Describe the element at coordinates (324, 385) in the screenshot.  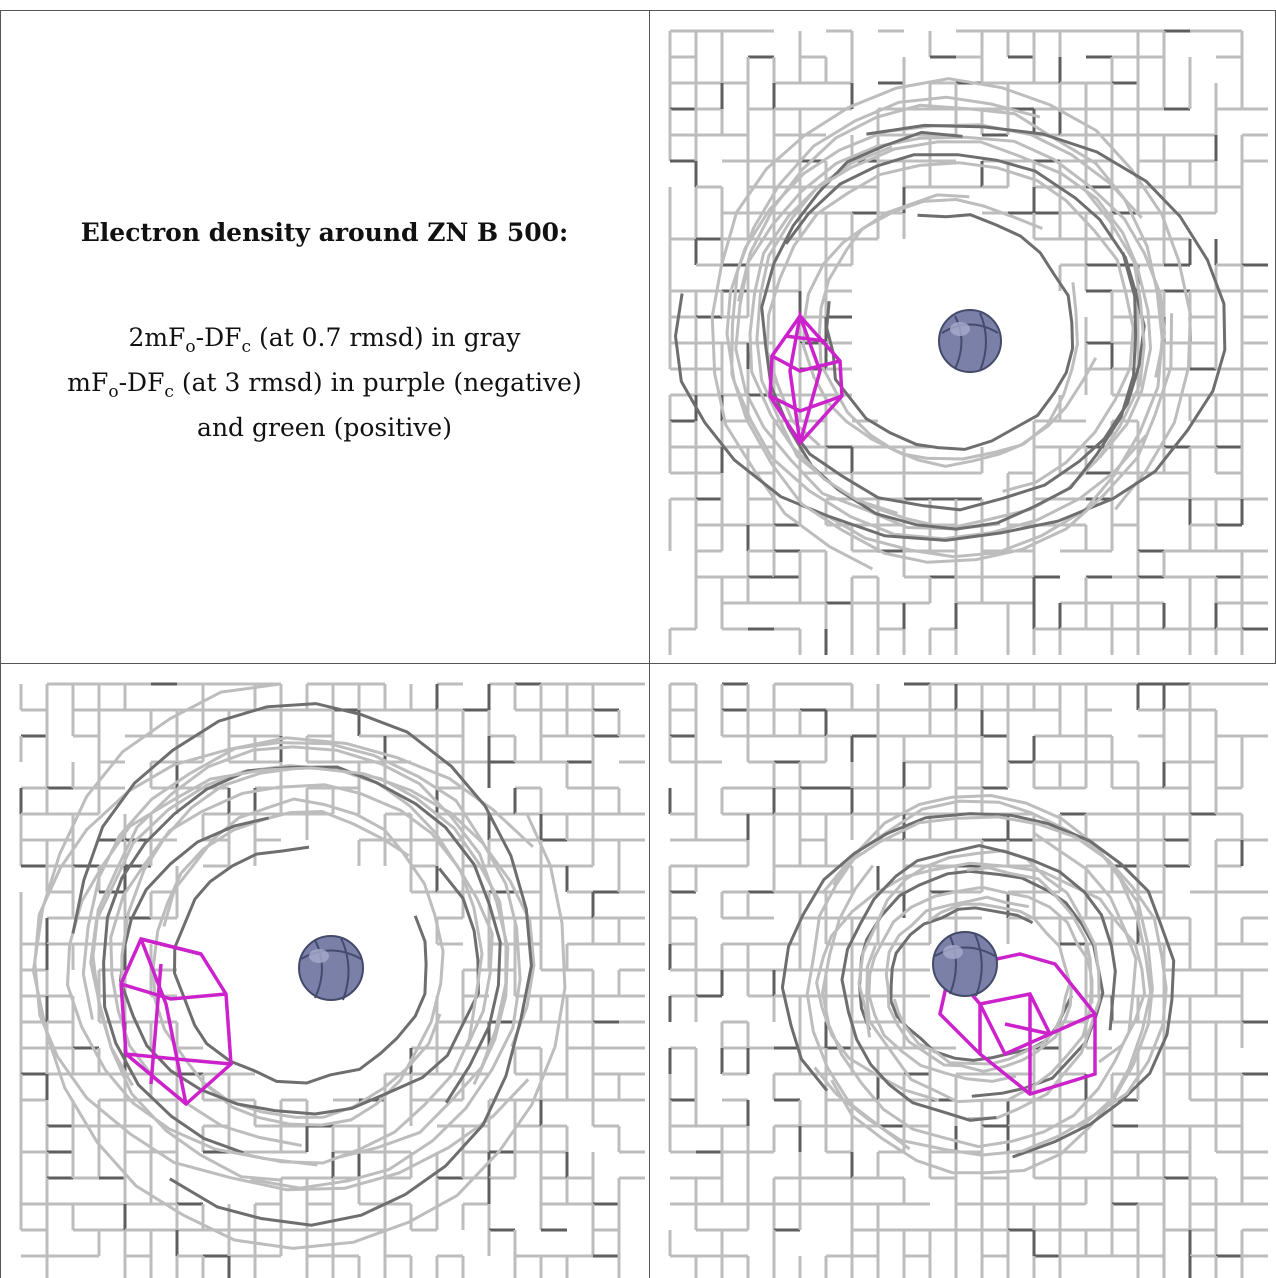
I see `caption-line-2: mFo-DFc (at 3 rmsd) in purple (negative)` at that location.